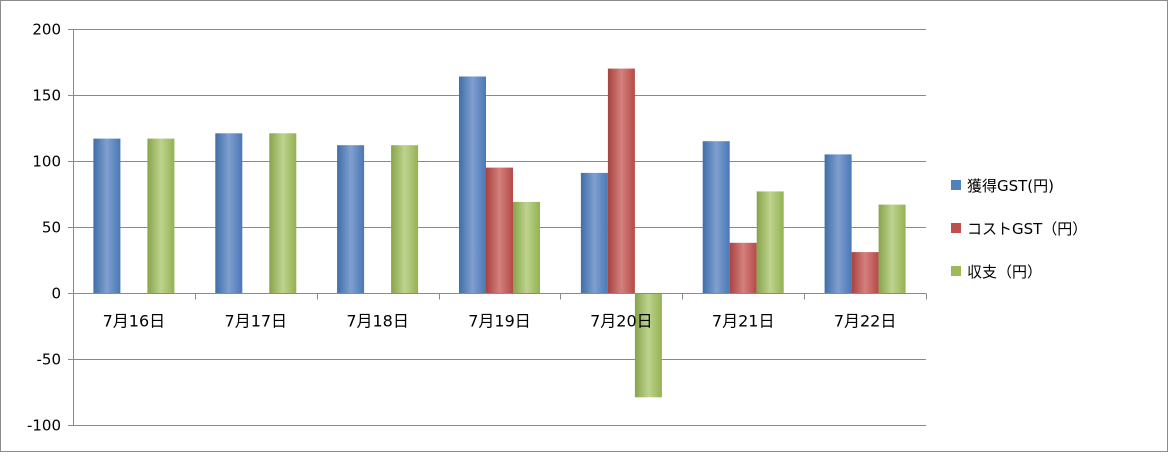 Image resolution: width=1168 pixels, height=455 pixels. I want to click on y-tick-label: -50, so click(49, 360).